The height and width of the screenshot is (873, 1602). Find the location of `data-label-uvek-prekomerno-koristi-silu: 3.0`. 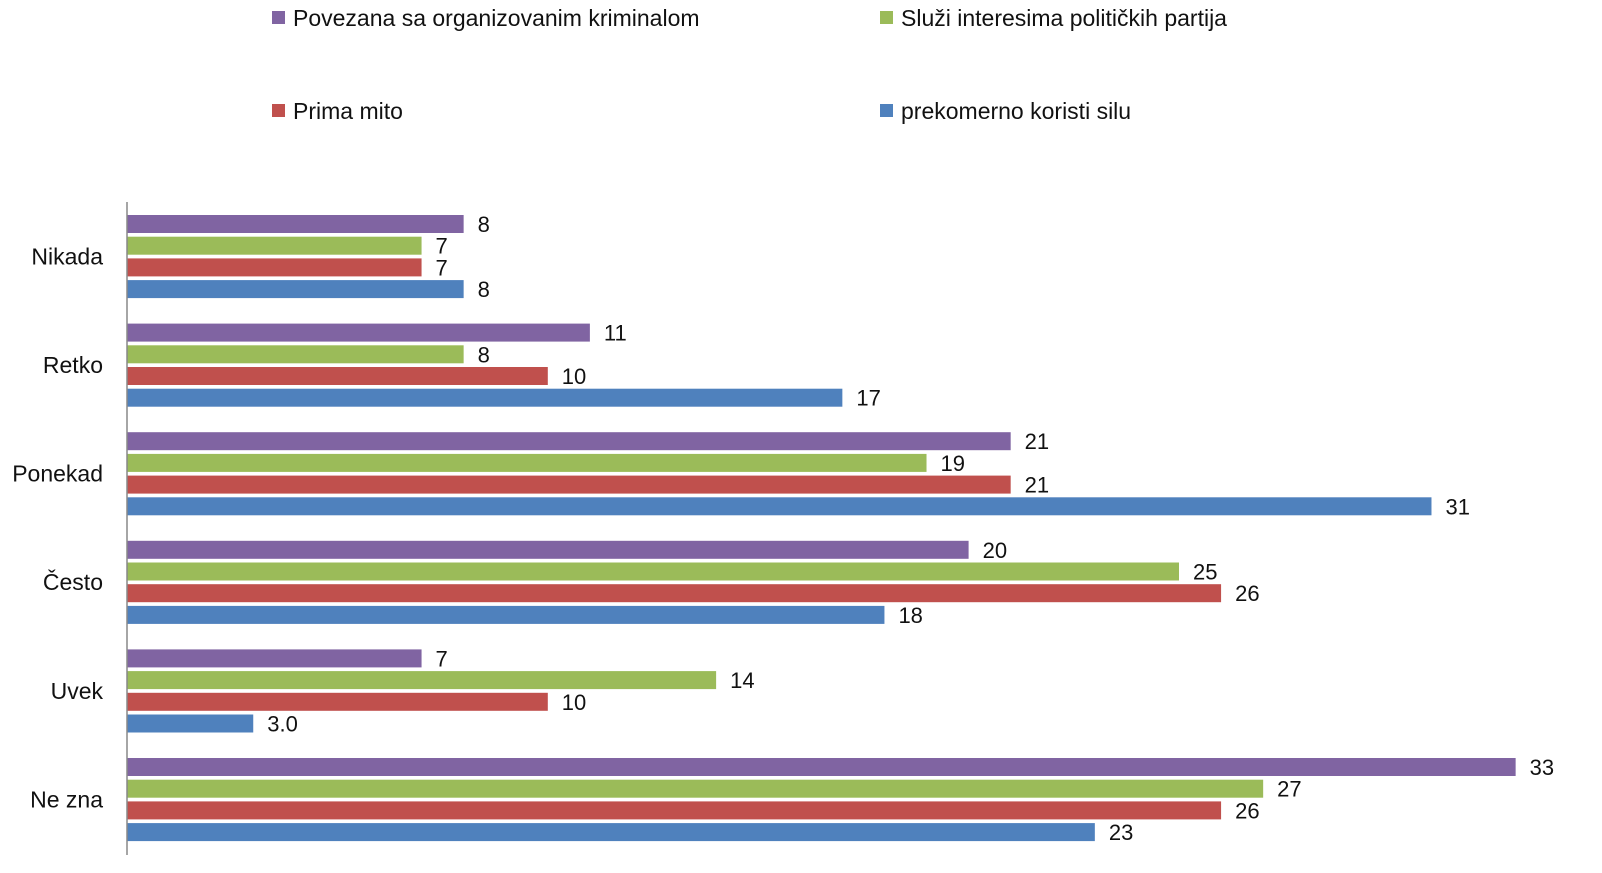

data-label-uvek-prekomerno-koristi-silu: 3.0 is located at coordinates (282, 724).